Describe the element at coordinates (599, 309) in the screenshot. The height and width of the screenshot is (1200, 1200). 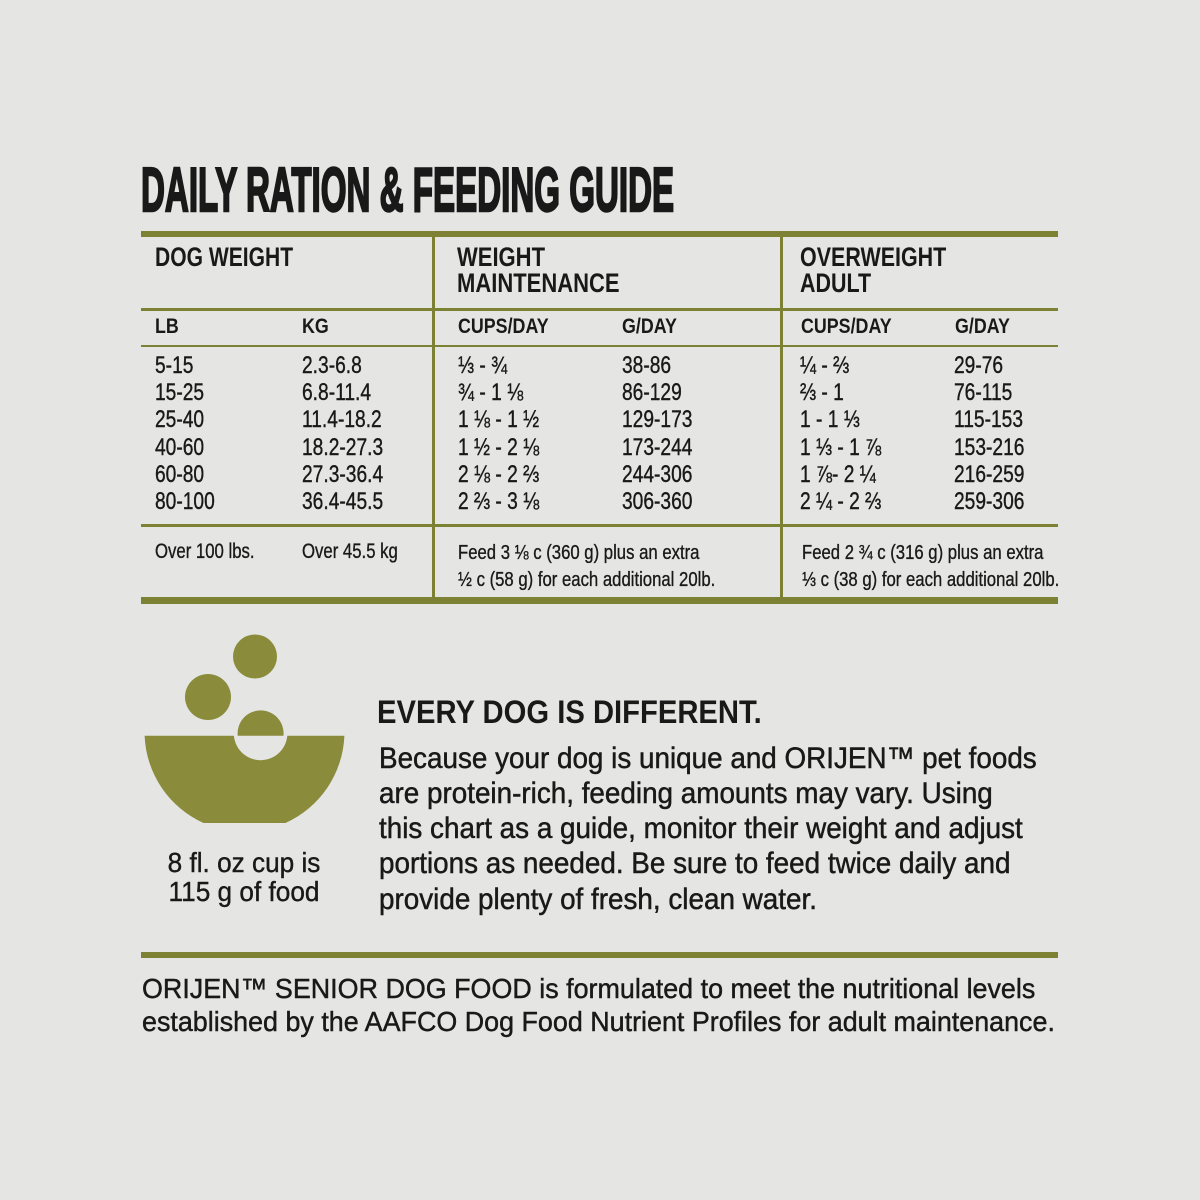
I see `table-rule-under-groups` at that location.